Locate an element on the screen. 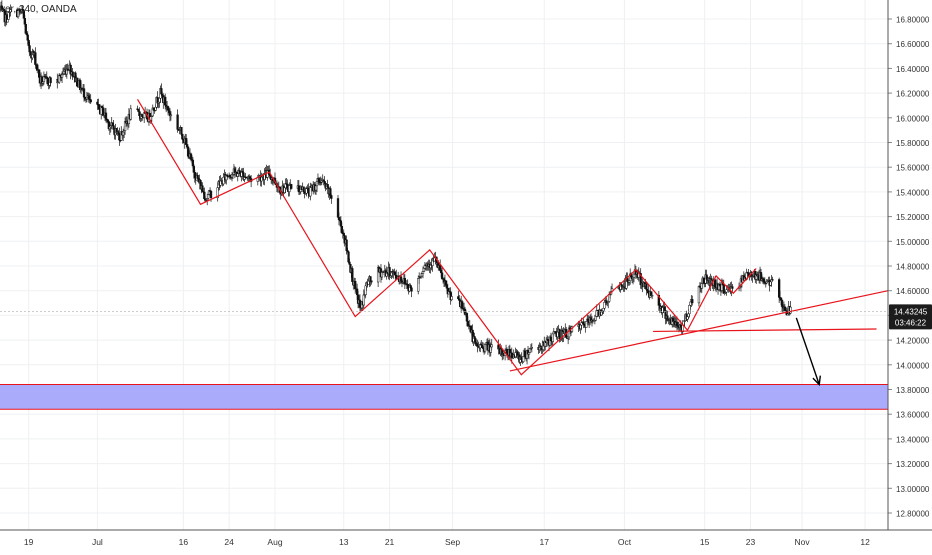 The width and height of the screenshot is (932, 555). time-tick-label: 23 is located at coordinates (751, 542).